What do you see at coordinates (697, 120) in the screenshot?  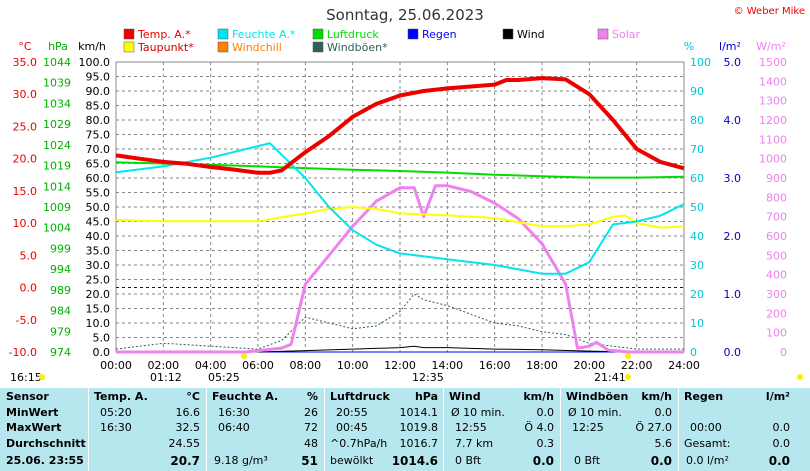 I see `pct-tick: 80` at bounding box center [697, 120].